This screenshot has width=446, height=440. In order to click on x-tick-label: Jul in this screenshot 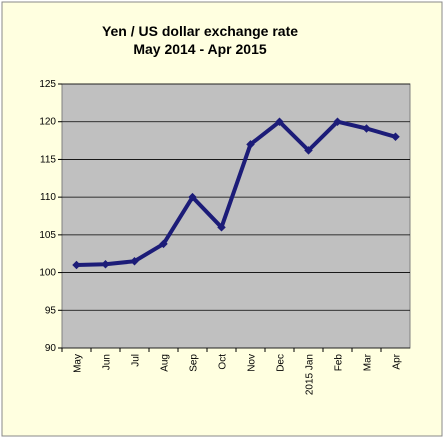, I will do `click(136, 360)`.